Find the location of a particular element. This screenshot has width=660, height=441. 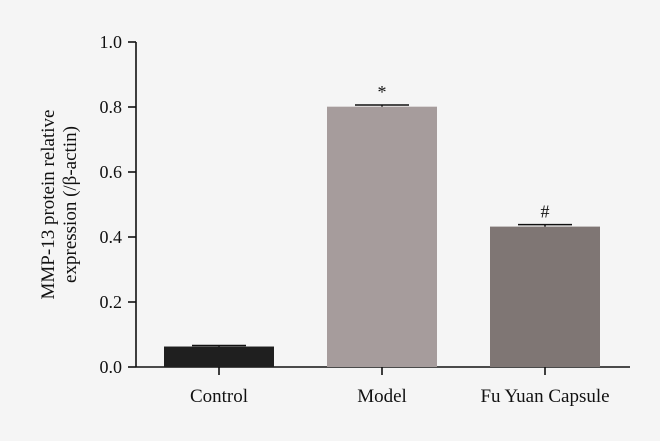

bar-control is located at coordinates (219, 356).